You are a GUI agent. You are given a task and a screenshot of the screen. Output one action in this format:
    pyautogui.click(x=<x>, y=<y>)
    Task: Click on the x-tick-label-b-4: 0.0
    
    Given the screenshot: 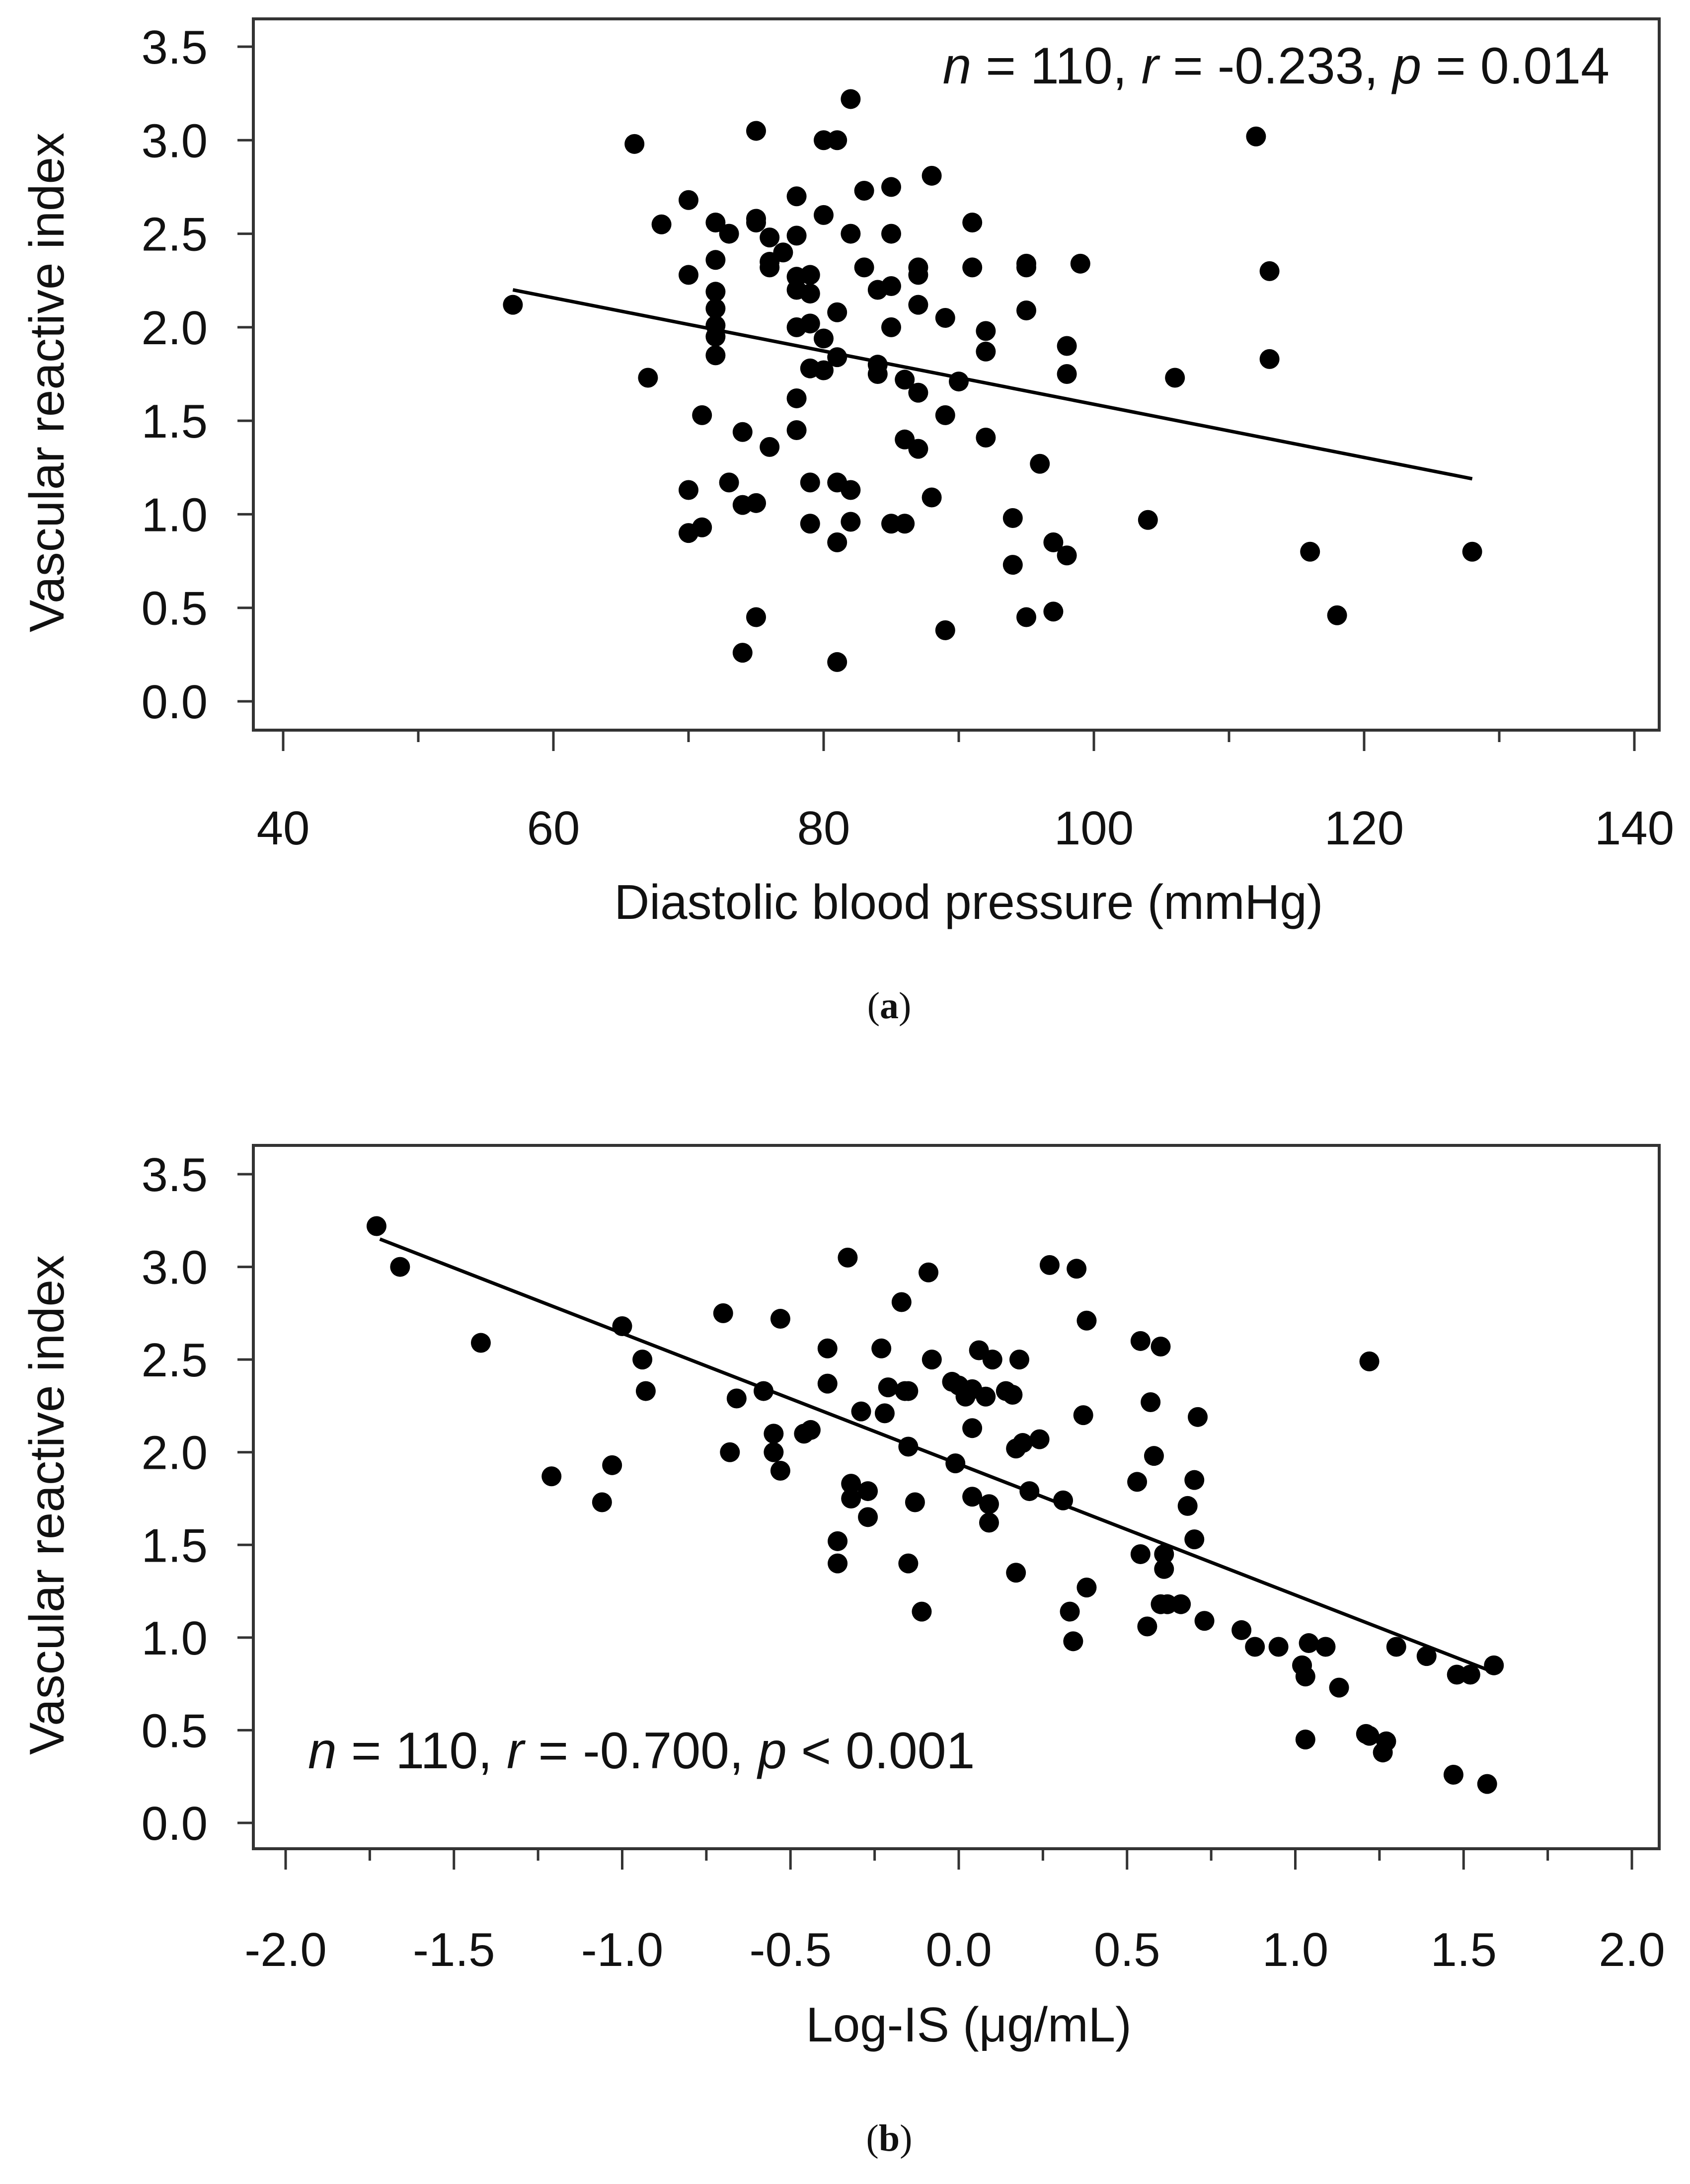 What is the action you would take?
    pyautogui.click(x=958, y=1949)
    